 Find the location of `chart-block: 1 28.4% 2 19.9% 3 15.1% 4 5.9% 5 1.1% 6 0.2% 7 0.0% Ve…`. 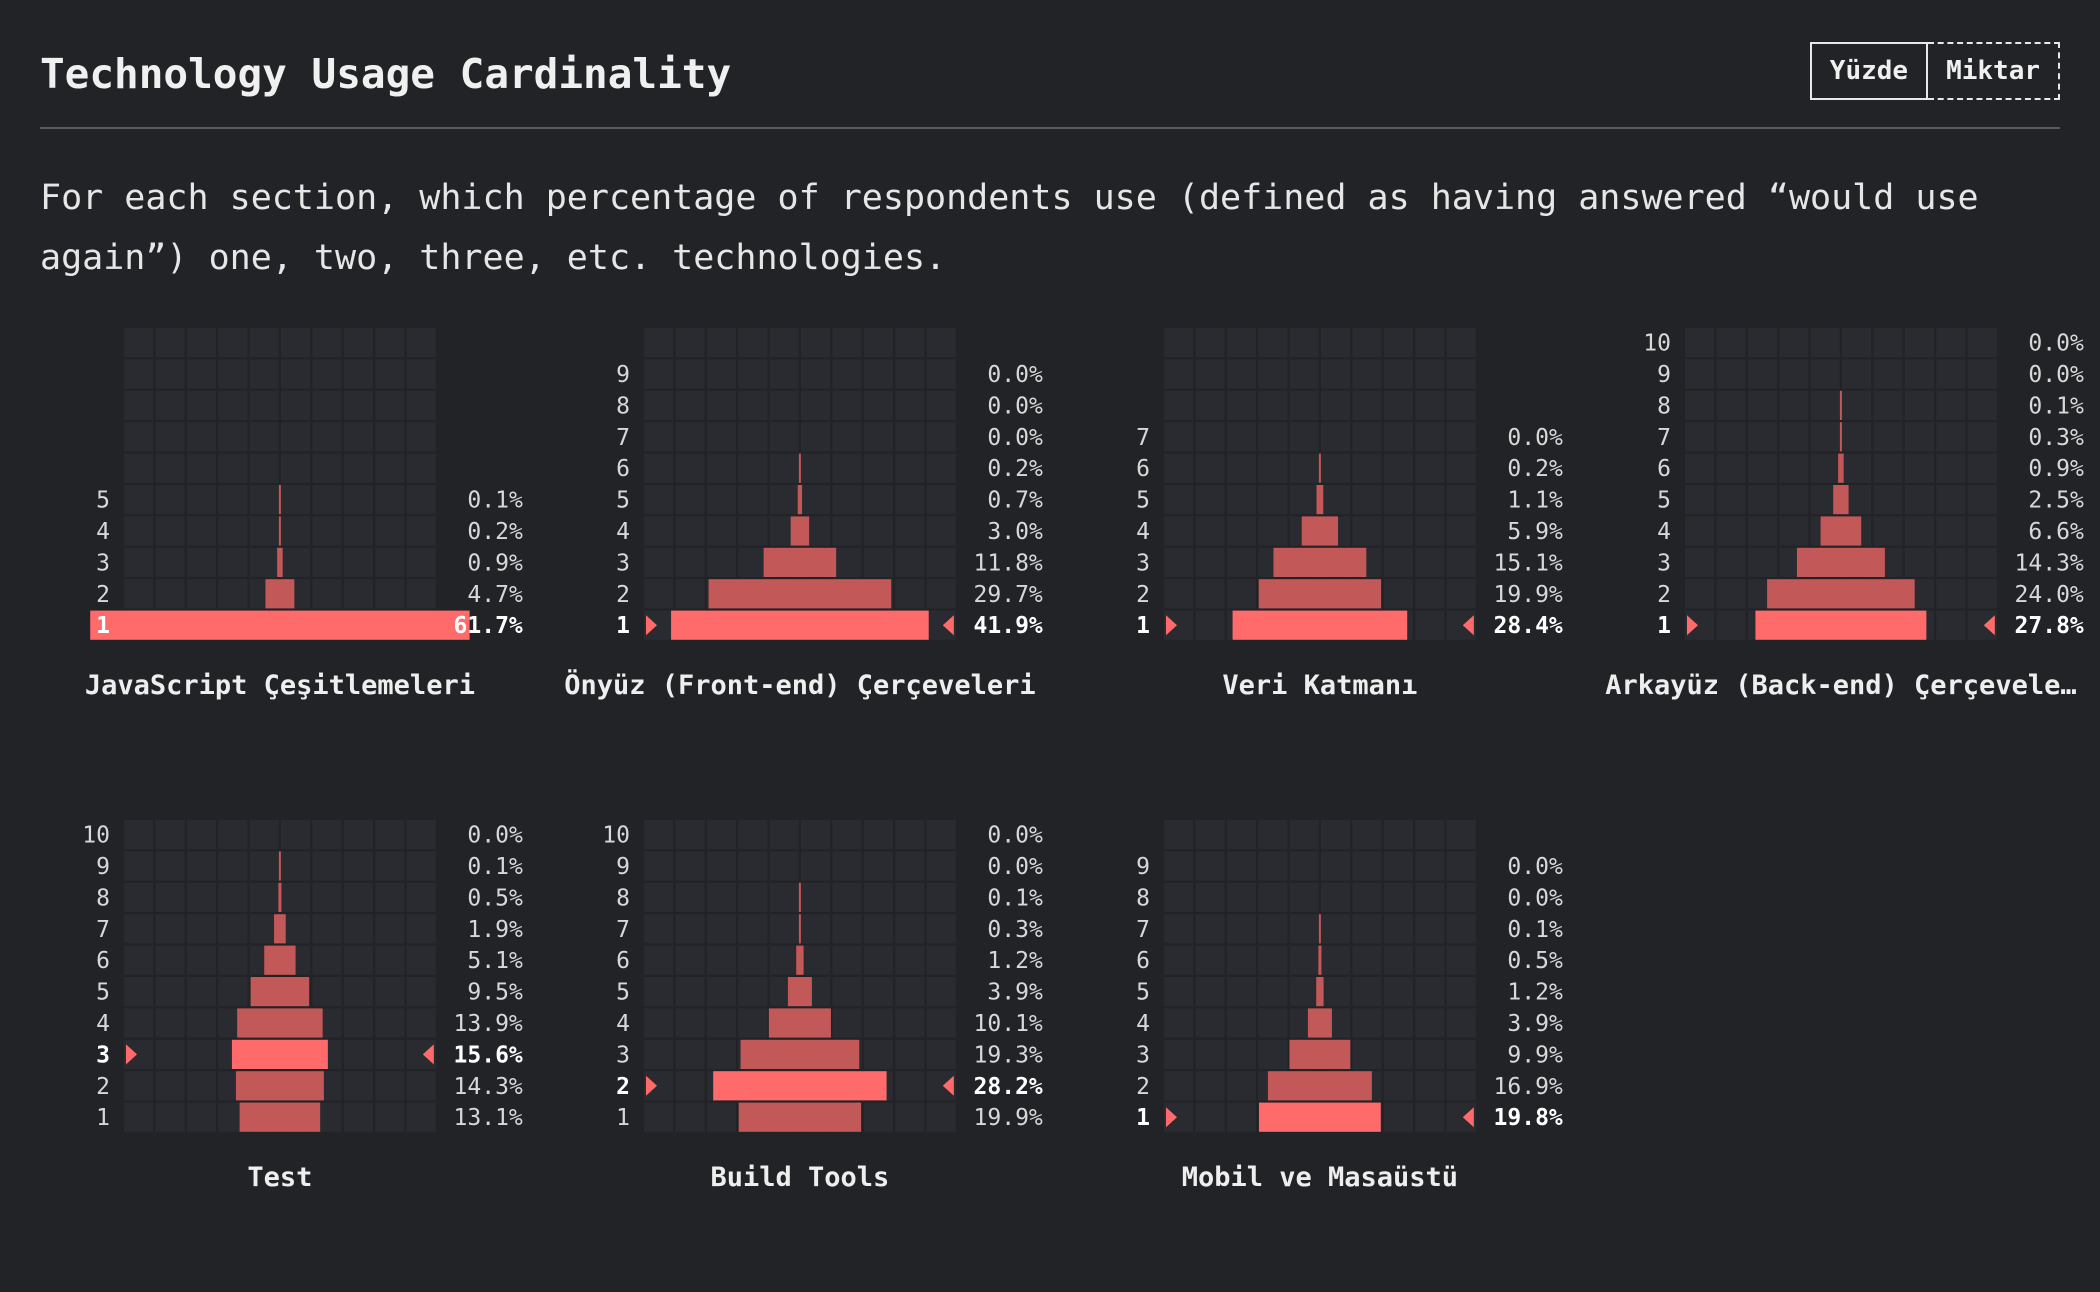

chart-block: 1 28.4% 2 19.9% 3 15.1% 4 5.9% 5 1.1% 6 0.2% 7 0.0% Ve… is located at coordinates (1349, 514).